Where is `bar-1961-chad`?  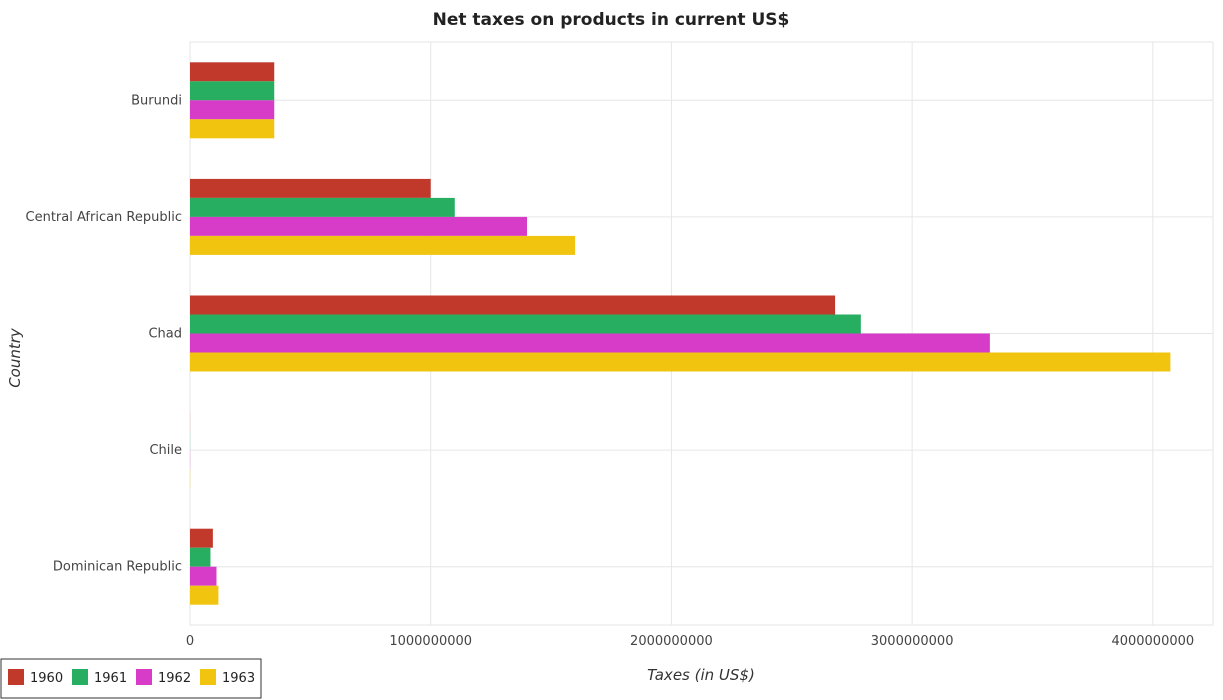
bar-1961-chad is located at coordinates (525, 324).